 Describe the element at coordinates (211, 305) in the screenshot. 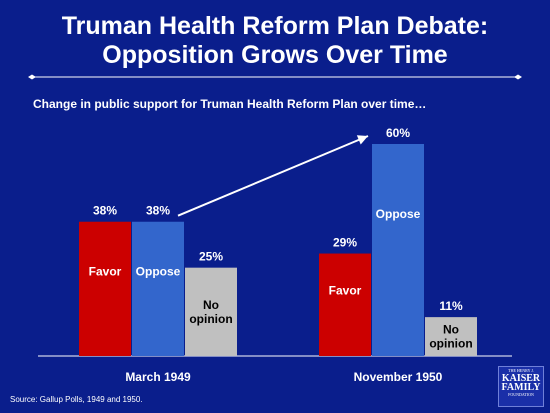

I see `bar-label-no-opinion-0-0: No` at that location.